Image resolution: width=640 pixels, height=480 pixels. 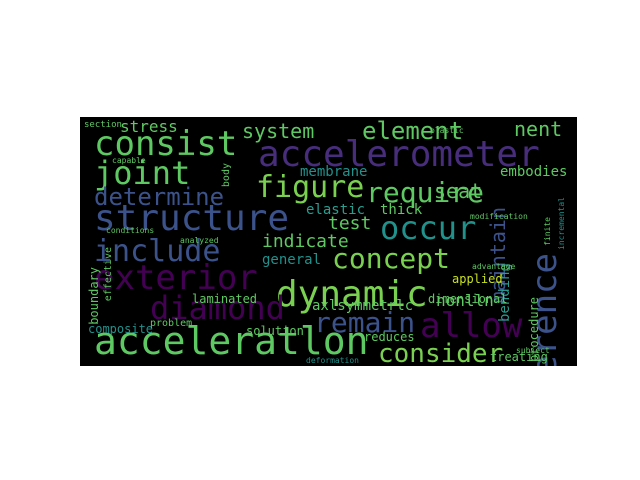 What do you see at coordinates (519, 357) in the screenshot?
I see `word-treating: treating` at bounding box center [519, 357].